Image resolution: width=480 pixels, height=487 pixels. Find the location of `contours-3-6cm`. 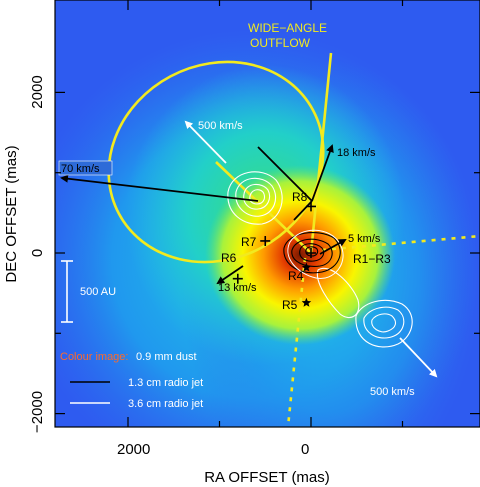

contours-3-6cm is located at coordinates (320, 259).